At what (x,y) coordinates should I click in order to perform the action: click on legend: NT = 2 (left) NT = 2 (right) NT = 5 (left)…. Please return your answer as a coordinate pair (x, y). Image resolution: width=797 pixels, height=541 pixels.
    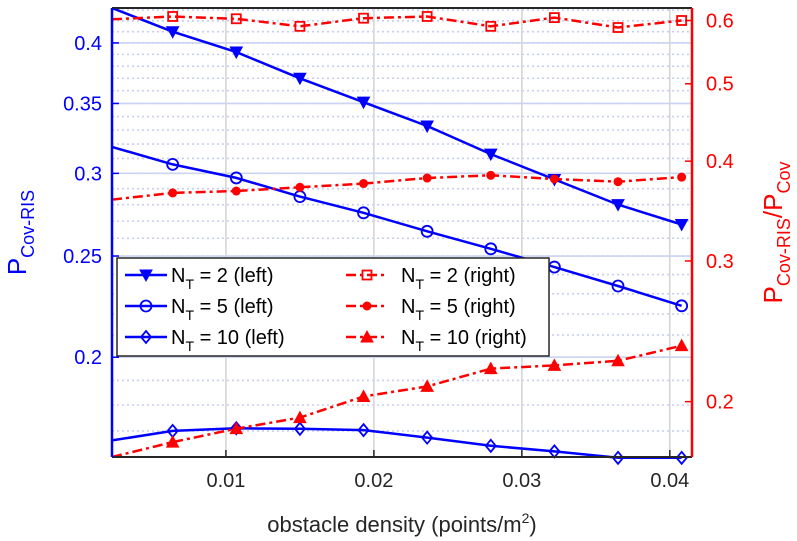
    Looking at the image, I should click on (333, 307).